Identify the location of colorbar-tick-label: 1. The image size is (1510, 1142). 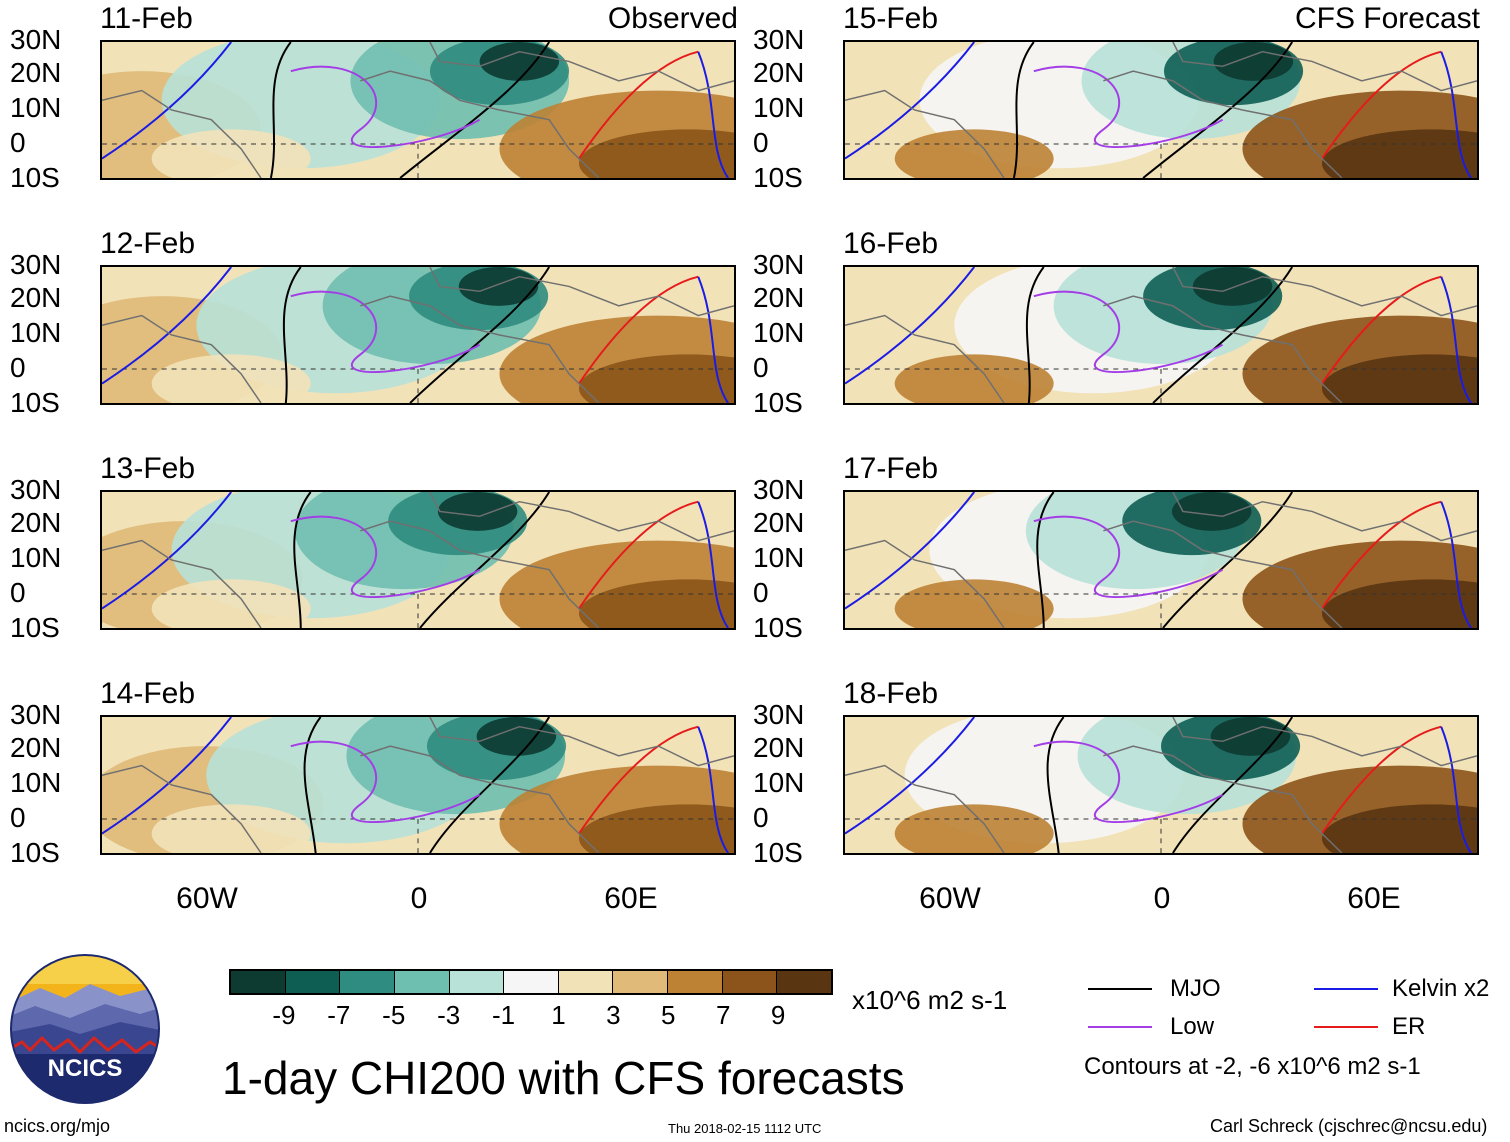
(558, 1015).